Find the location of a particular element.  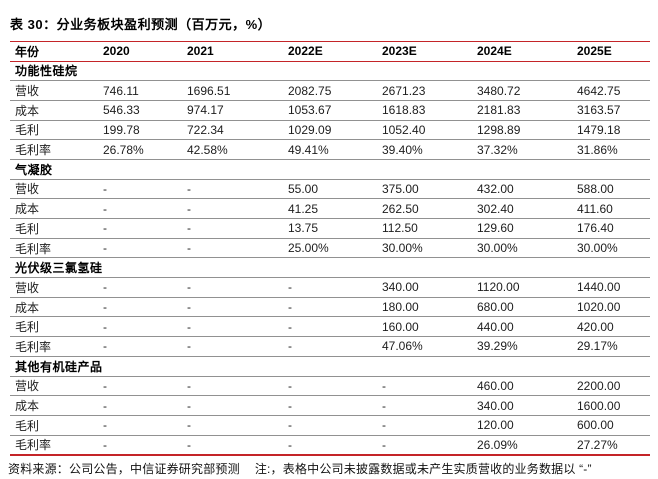

value-cell: 1600.00 is located at coordinates (611, 405).